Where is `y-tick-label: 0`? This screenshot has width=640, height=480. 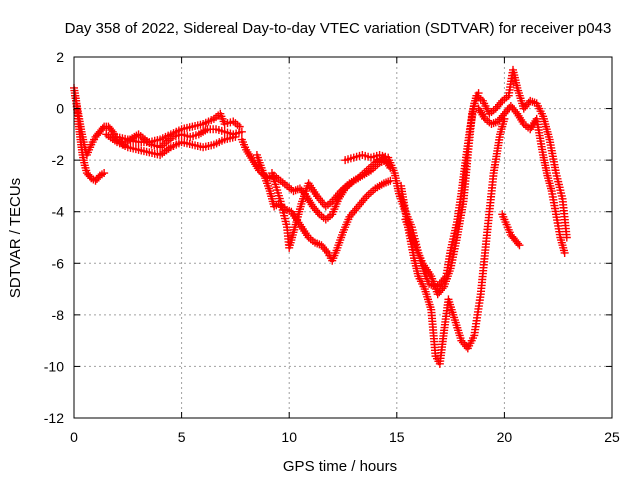
y-tick-label: 0 is located at coordinates (60, 109).